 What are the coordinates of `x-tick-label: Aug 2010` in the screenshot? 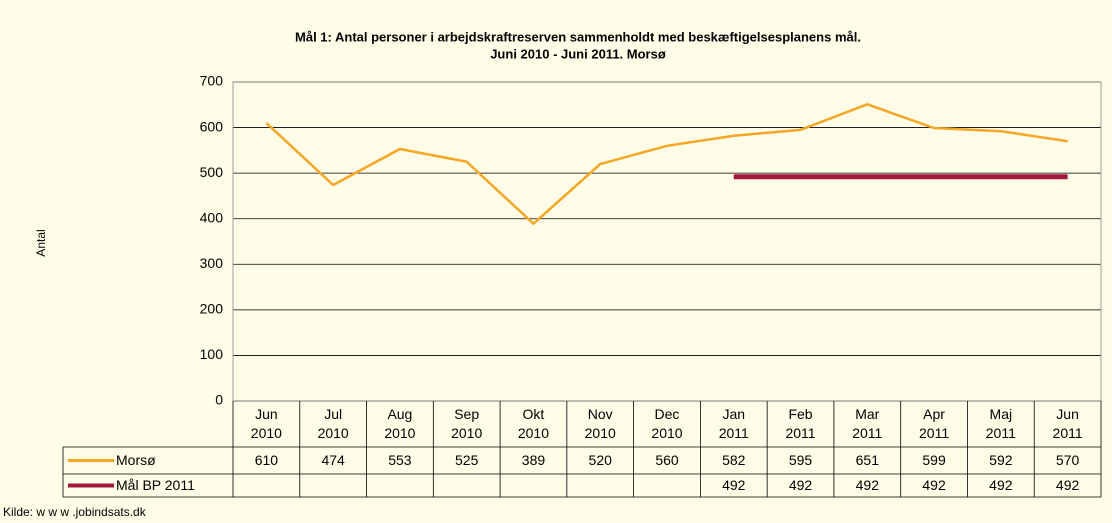 It's located at (400, 424).